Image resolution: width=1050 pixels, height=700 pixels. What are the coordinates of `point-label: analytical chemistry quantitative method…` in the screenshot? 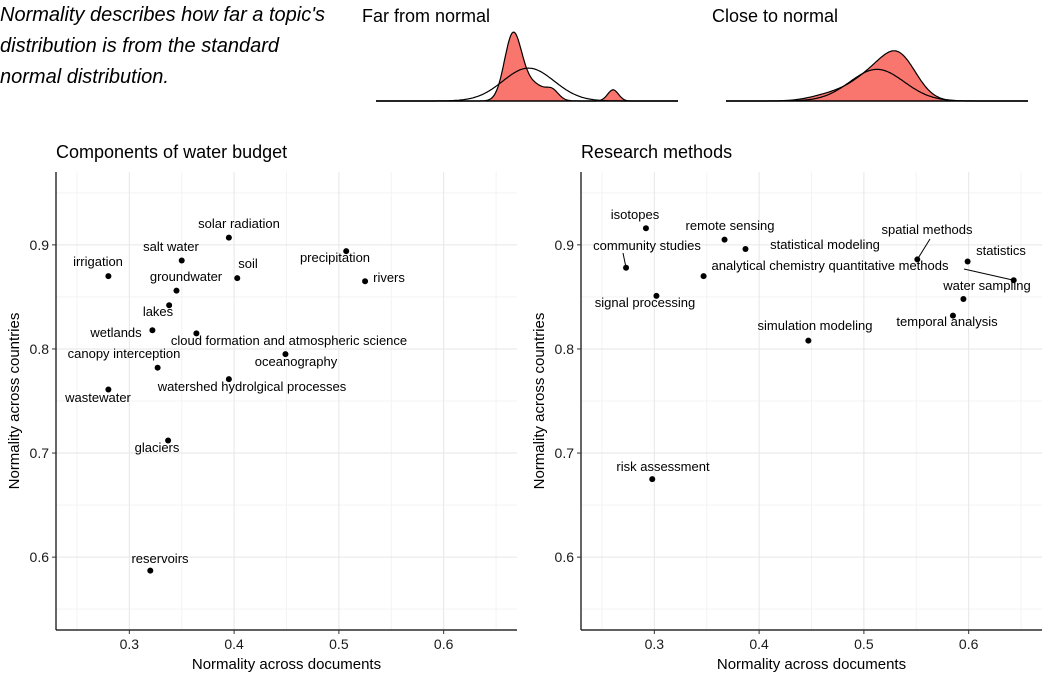 It's located at (830, 265).